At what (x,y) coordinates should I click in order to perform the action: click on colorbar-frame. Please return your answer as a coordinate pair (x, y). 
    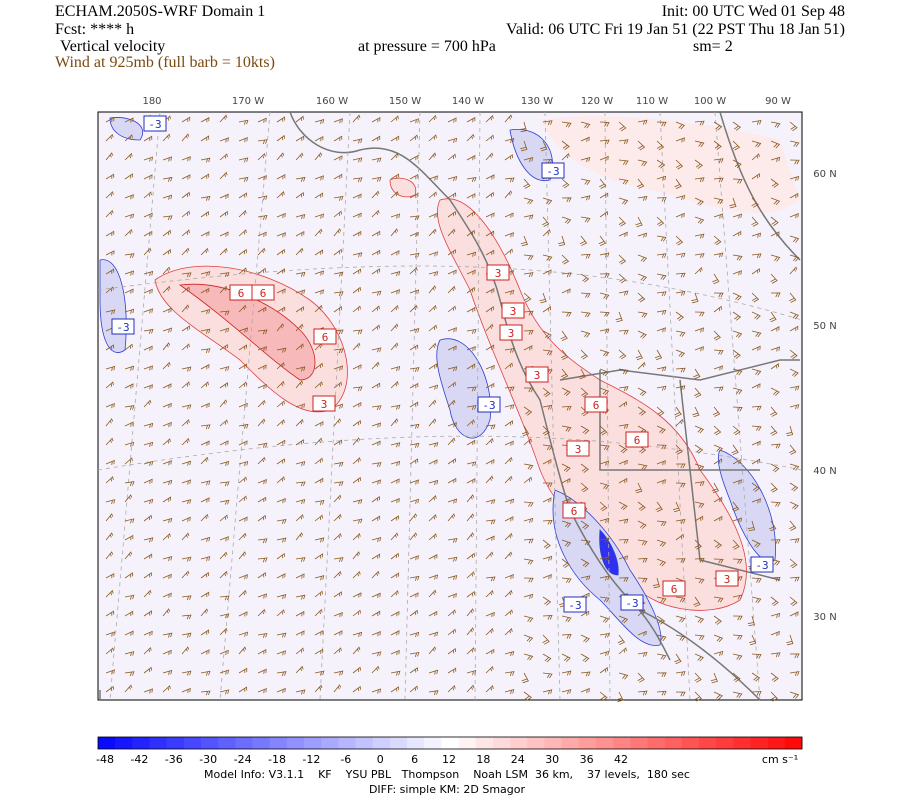
    Looking at the image, I should click on (450, 743).